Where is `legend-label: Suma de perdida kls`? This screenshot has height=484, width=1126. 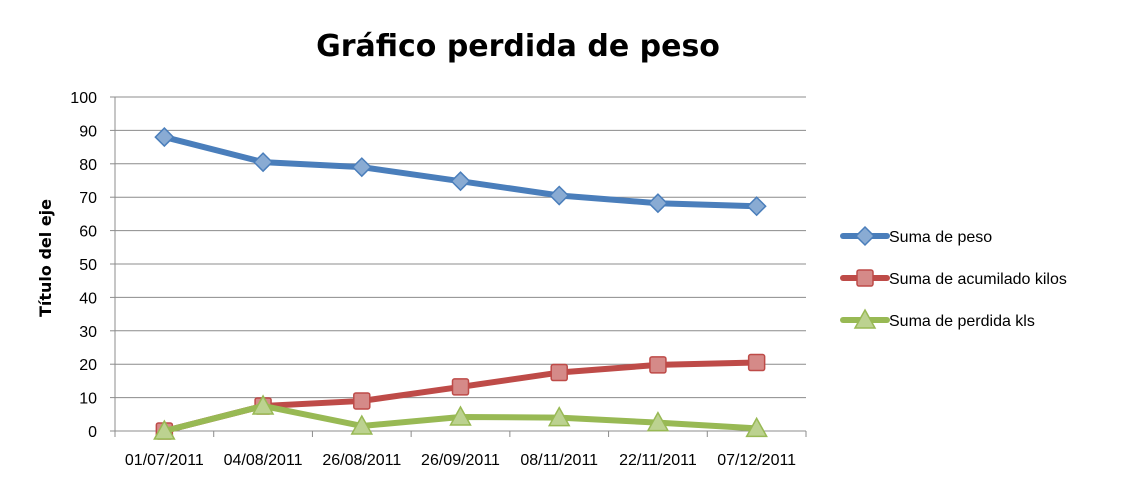
legend-label: Suma de perdida kls is located at coordinates (962, 321).